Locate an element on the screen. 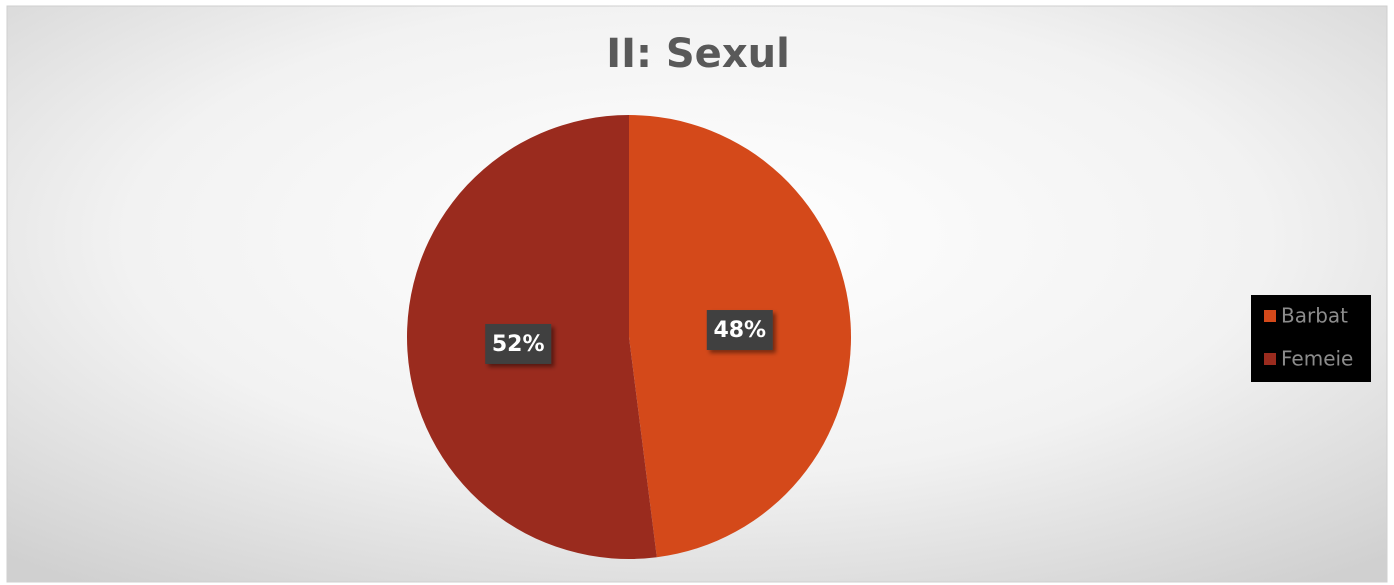 Image resolution: width=1394 pixels, height=585 pixels. legend-label: Femeie is located at coordinates (1317, 359).